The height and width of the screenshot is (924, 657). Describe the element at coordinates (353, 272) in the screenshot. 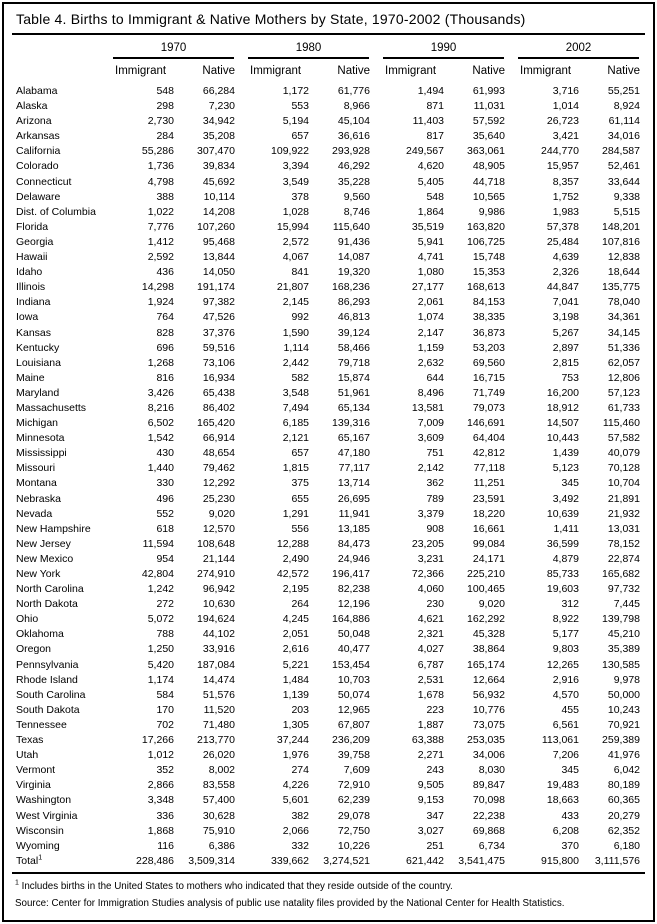

I see `value-cell: 19,320` at that location.